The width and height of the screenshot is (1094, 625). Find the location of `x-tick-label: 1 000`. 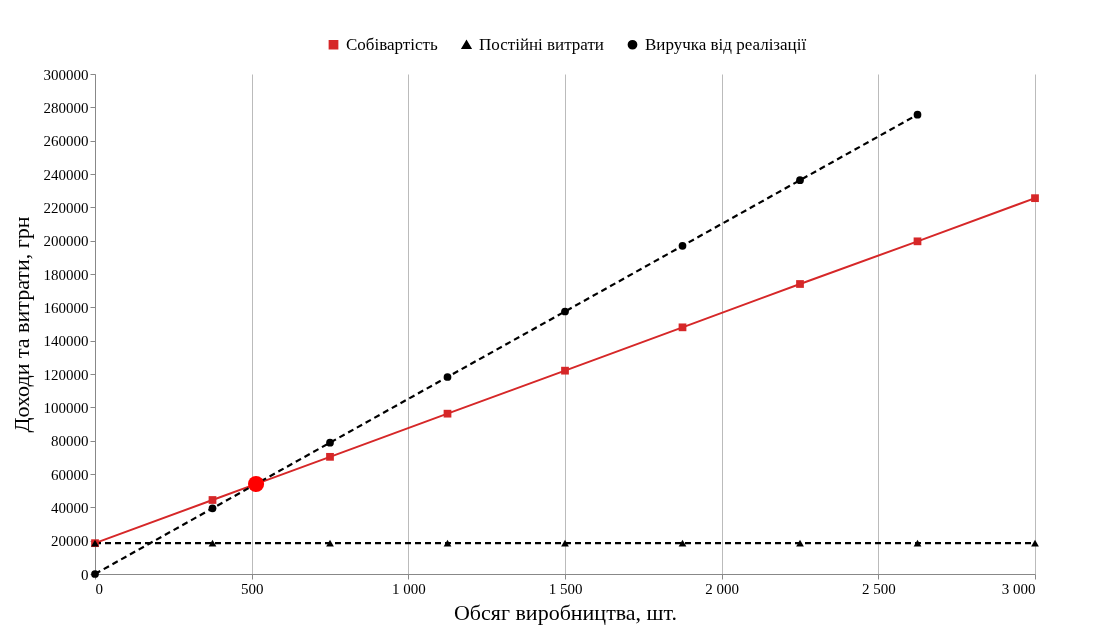

x-tick-label: 1 000 is located at coordinates (408, 588).